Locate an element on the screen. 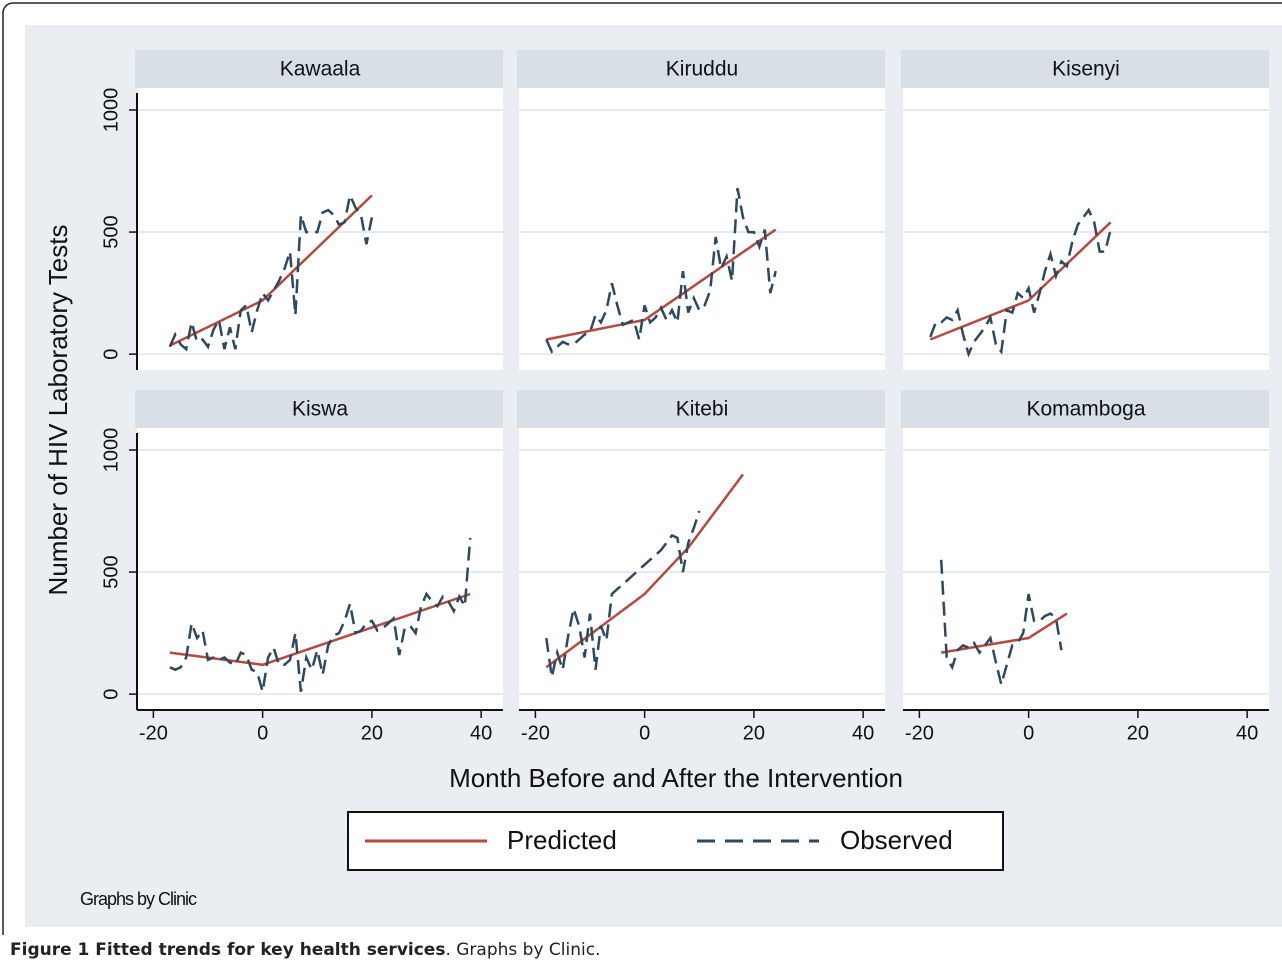 The width and height of the screenshot is (1282, 967). panel-title: Kawaala is located at coordinates (320, 69).